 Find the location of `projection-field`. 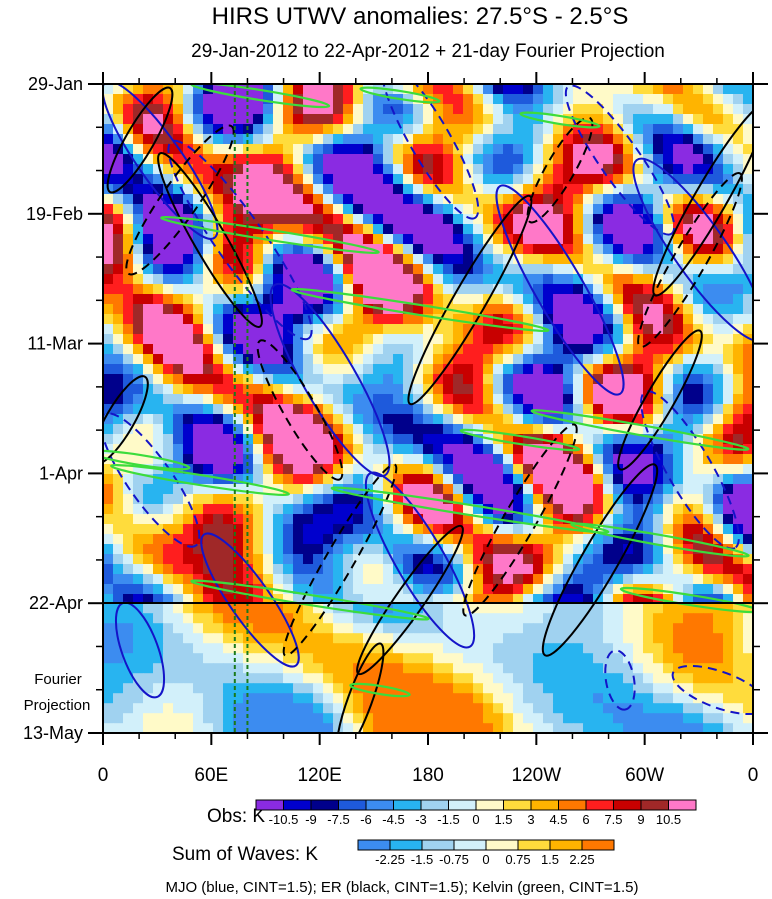

projection-field is located at coordinates (428, 668).